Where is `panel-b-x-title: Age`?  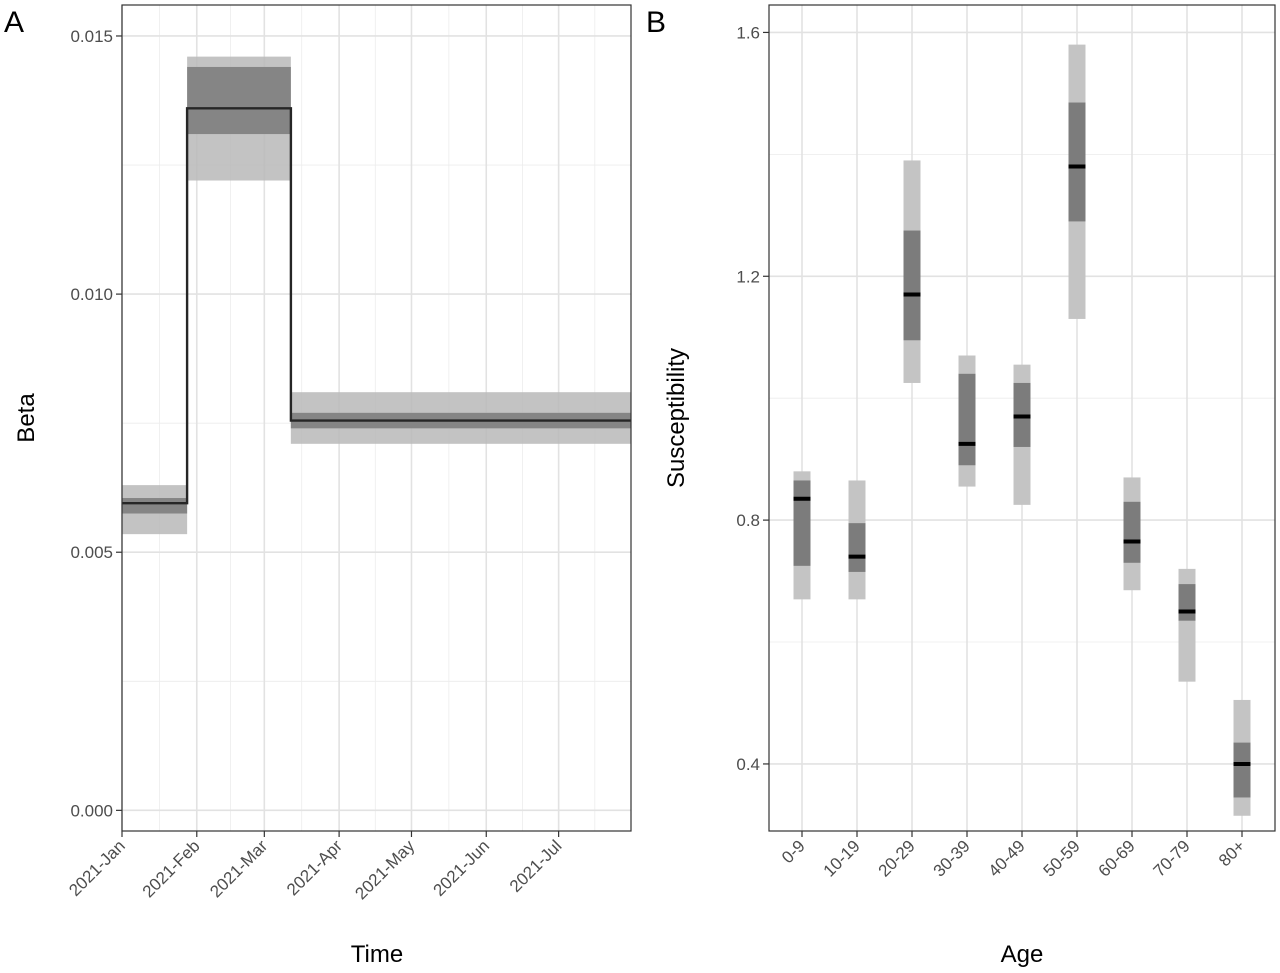 panel-b-x-title: Age is located at coordinates (1022, 954).